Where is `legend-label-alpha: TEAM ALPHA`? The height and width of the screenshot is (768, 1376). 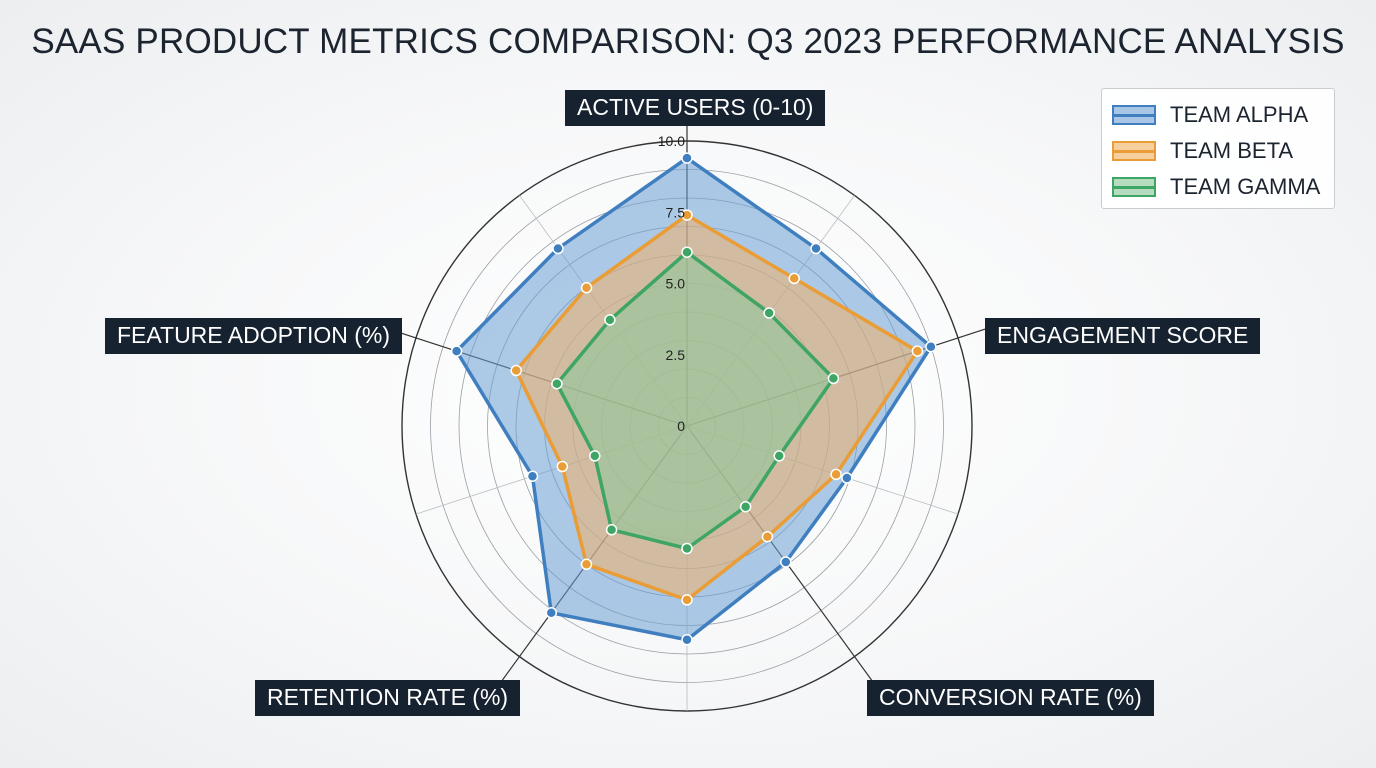
legend-label-alpha: TEAM ALPHA is located at coordinates (1239, 114).